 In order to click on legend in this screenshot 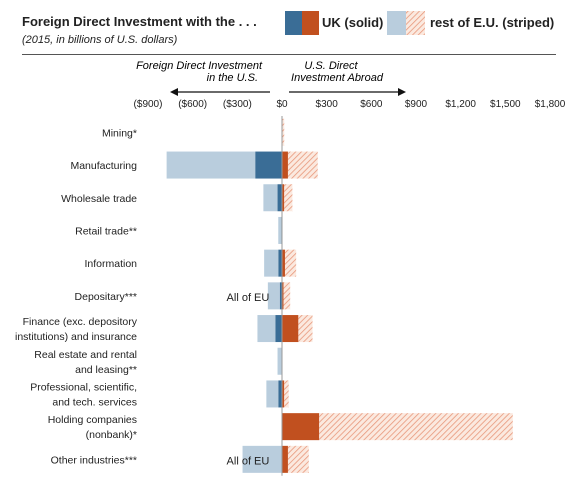, I will do `click(355, 23)`.